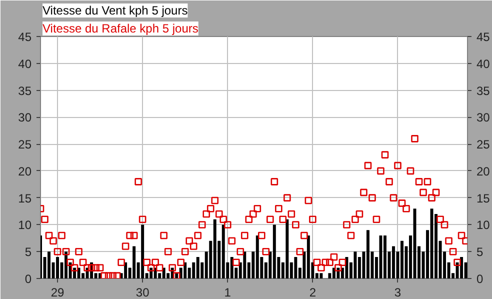 The image size is (492, 299). What do you see at coordinates (483, 37) in the screenshot?
I see `y2-tick-label: 45` at bounding box center [483, 37].